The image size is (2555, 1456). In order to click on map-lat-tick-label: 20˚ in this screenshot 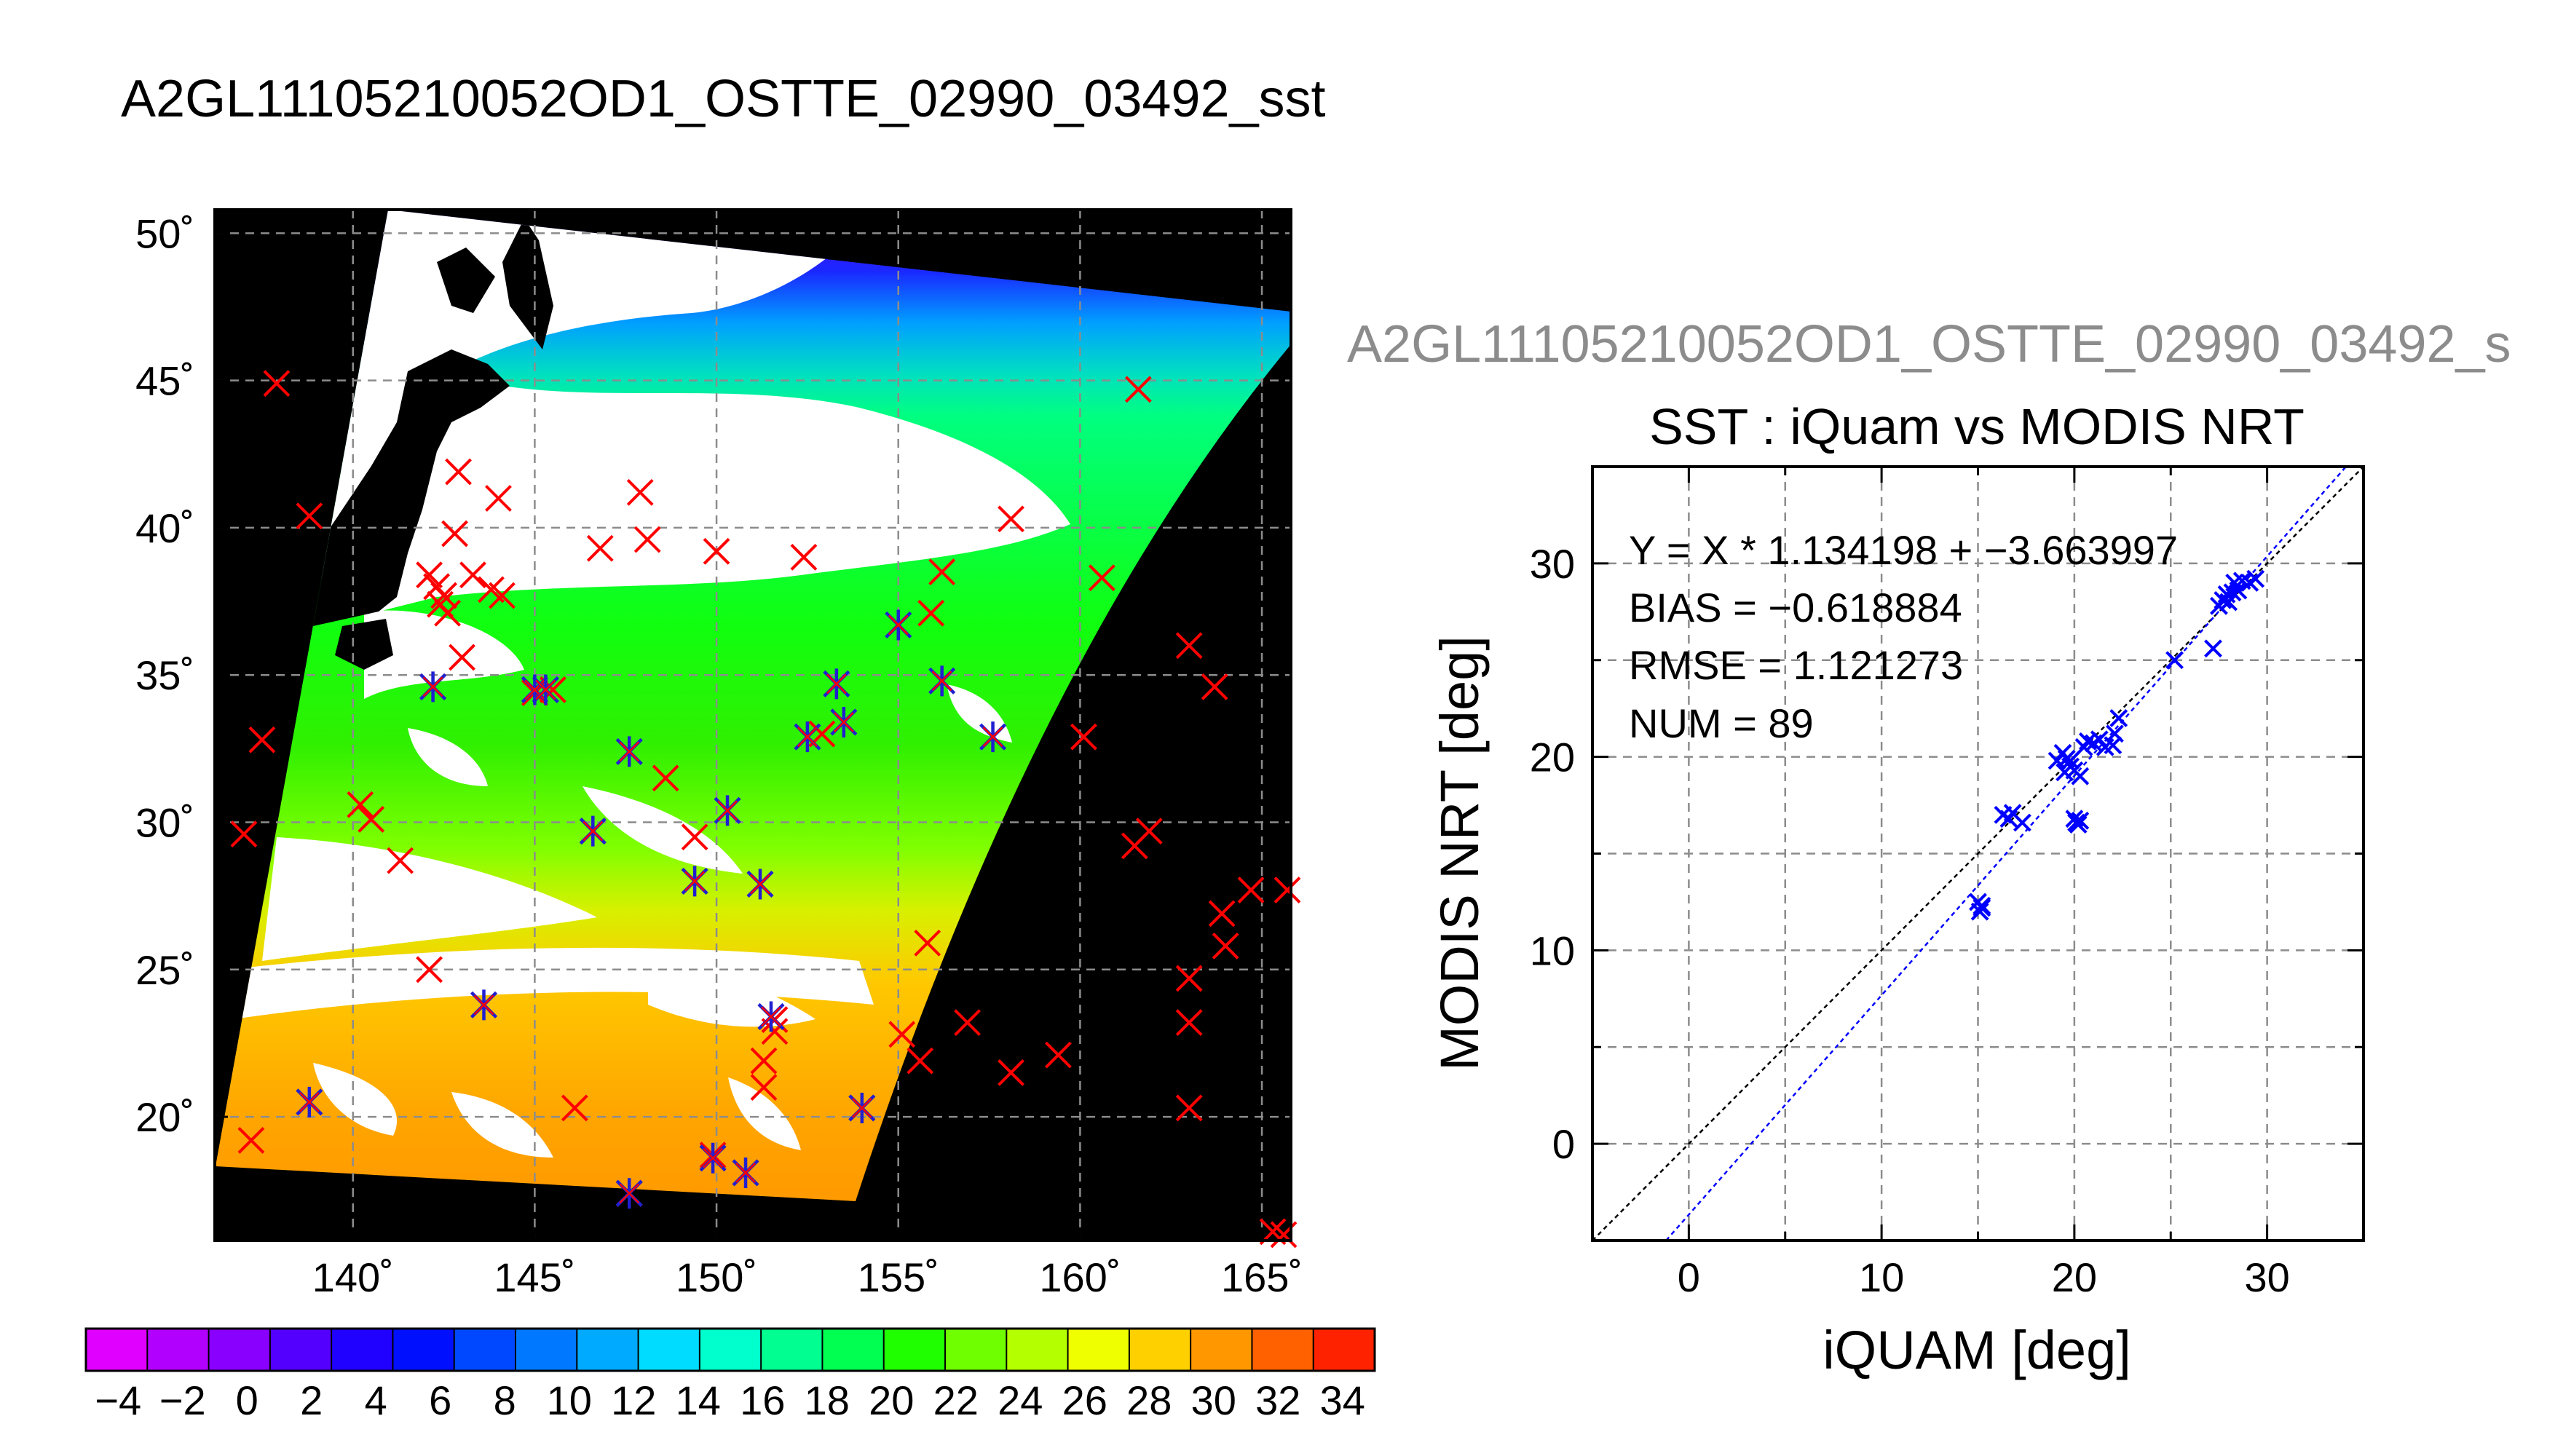, I will do `click(164, 1117)`.